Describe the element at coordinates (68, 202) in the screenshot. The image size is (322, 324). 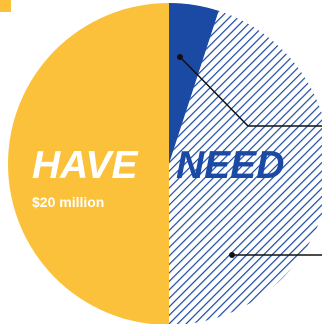
I see `have-amount-label: $20 million` at that location.